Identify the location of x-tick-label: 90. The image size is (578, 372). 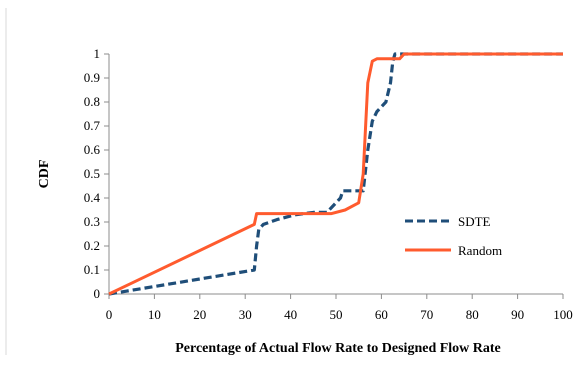
(517, 314).